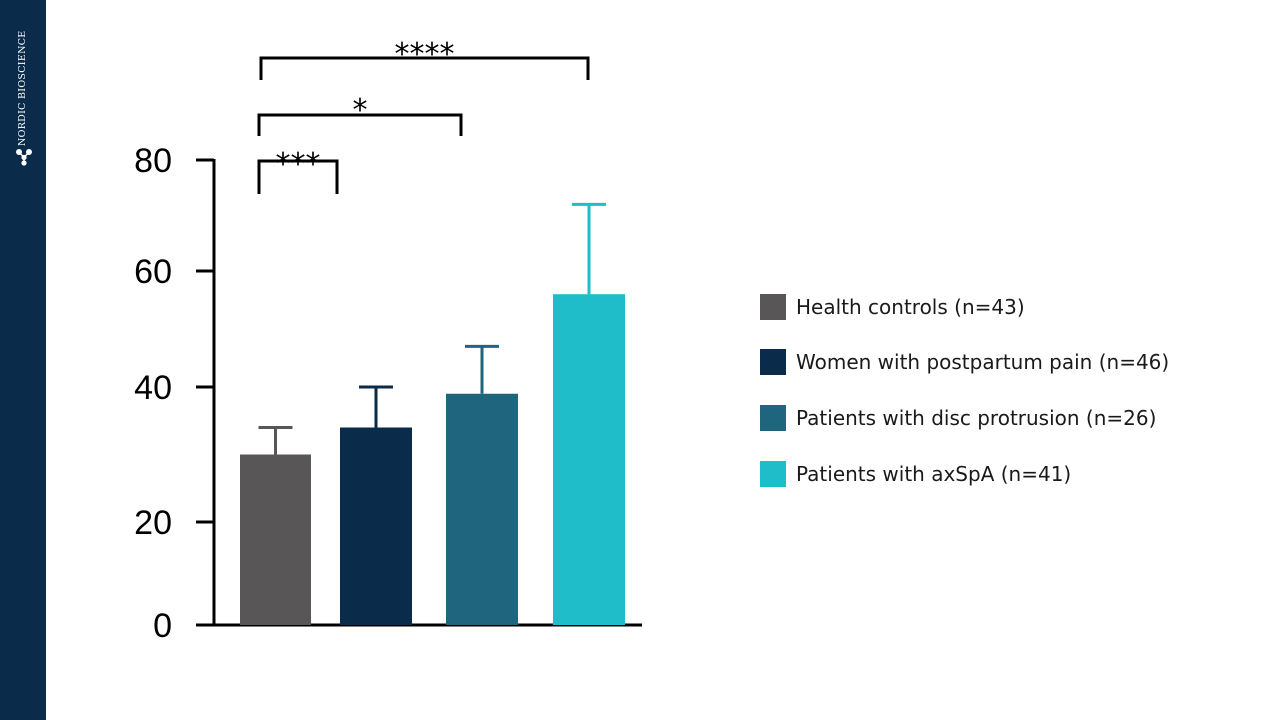  Describe the element at coordinates (24, 157) in the screenshot. I see `molecule-icon` at that location.